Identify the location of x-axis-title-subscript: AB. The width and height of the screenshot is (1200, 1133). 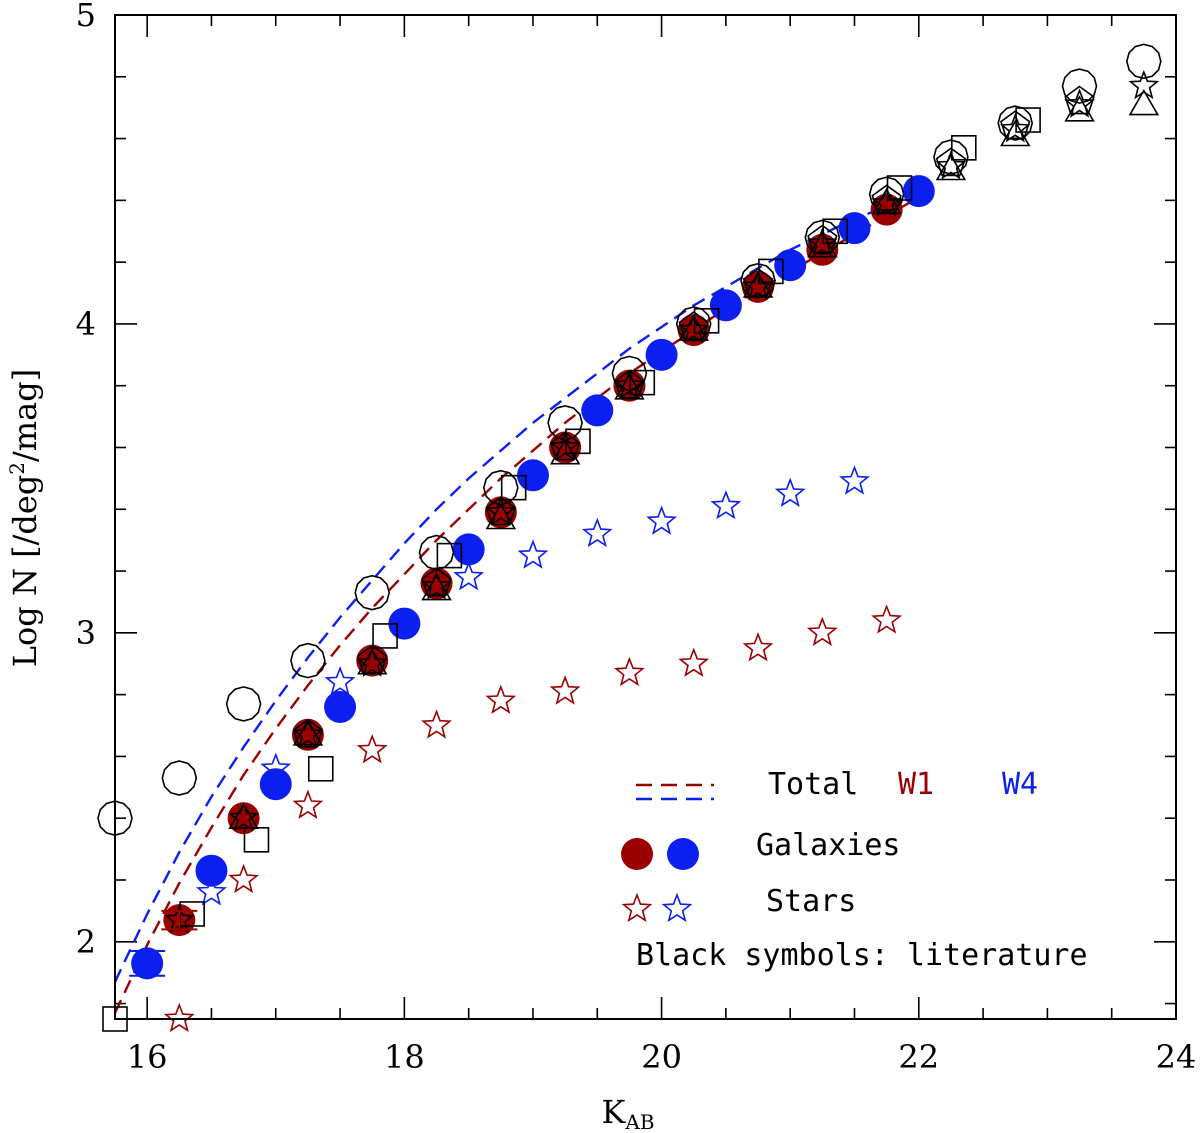
(639, 1121).